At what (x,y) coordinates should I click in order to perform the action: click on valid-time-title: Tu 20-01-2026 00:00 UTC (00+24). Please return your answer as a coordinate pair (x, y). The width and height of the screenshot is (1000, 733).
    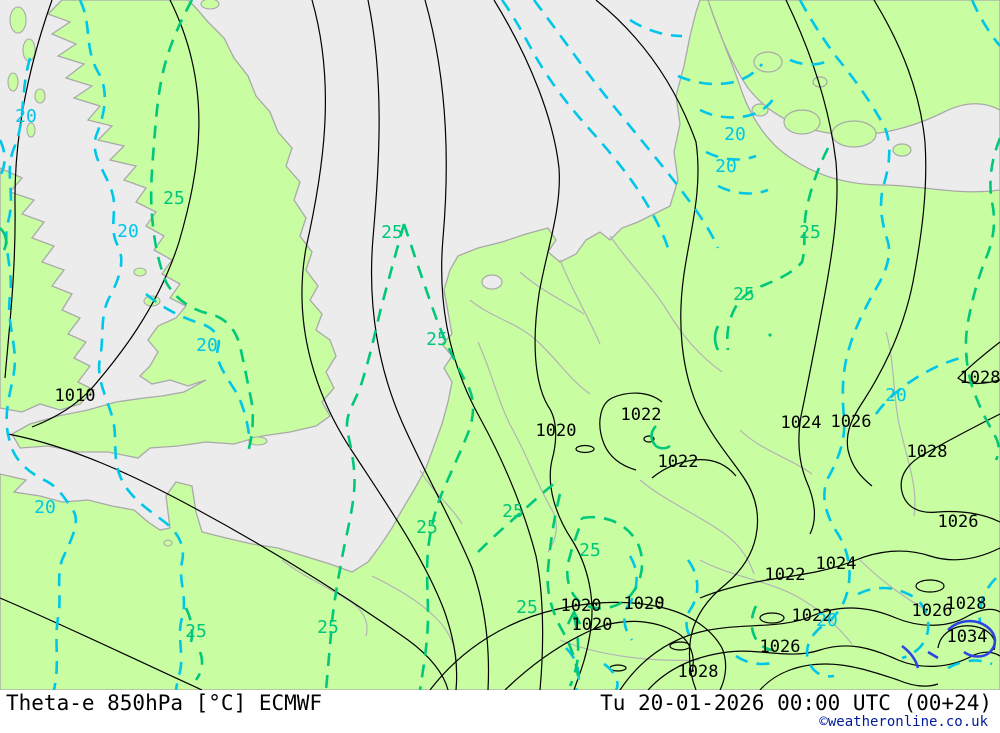
    Looking at the image, I should click on (796, 703).